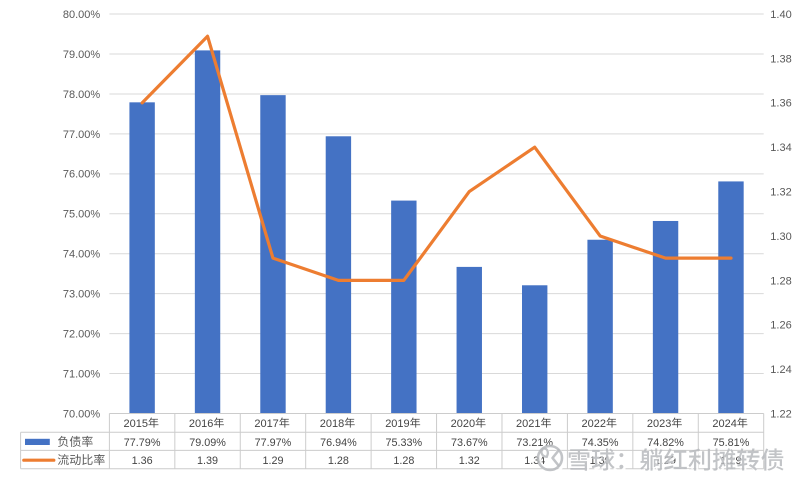 The height and width of the screenshot is (487, 800). I want to click on svg-text: 2024, so click(724, 424).